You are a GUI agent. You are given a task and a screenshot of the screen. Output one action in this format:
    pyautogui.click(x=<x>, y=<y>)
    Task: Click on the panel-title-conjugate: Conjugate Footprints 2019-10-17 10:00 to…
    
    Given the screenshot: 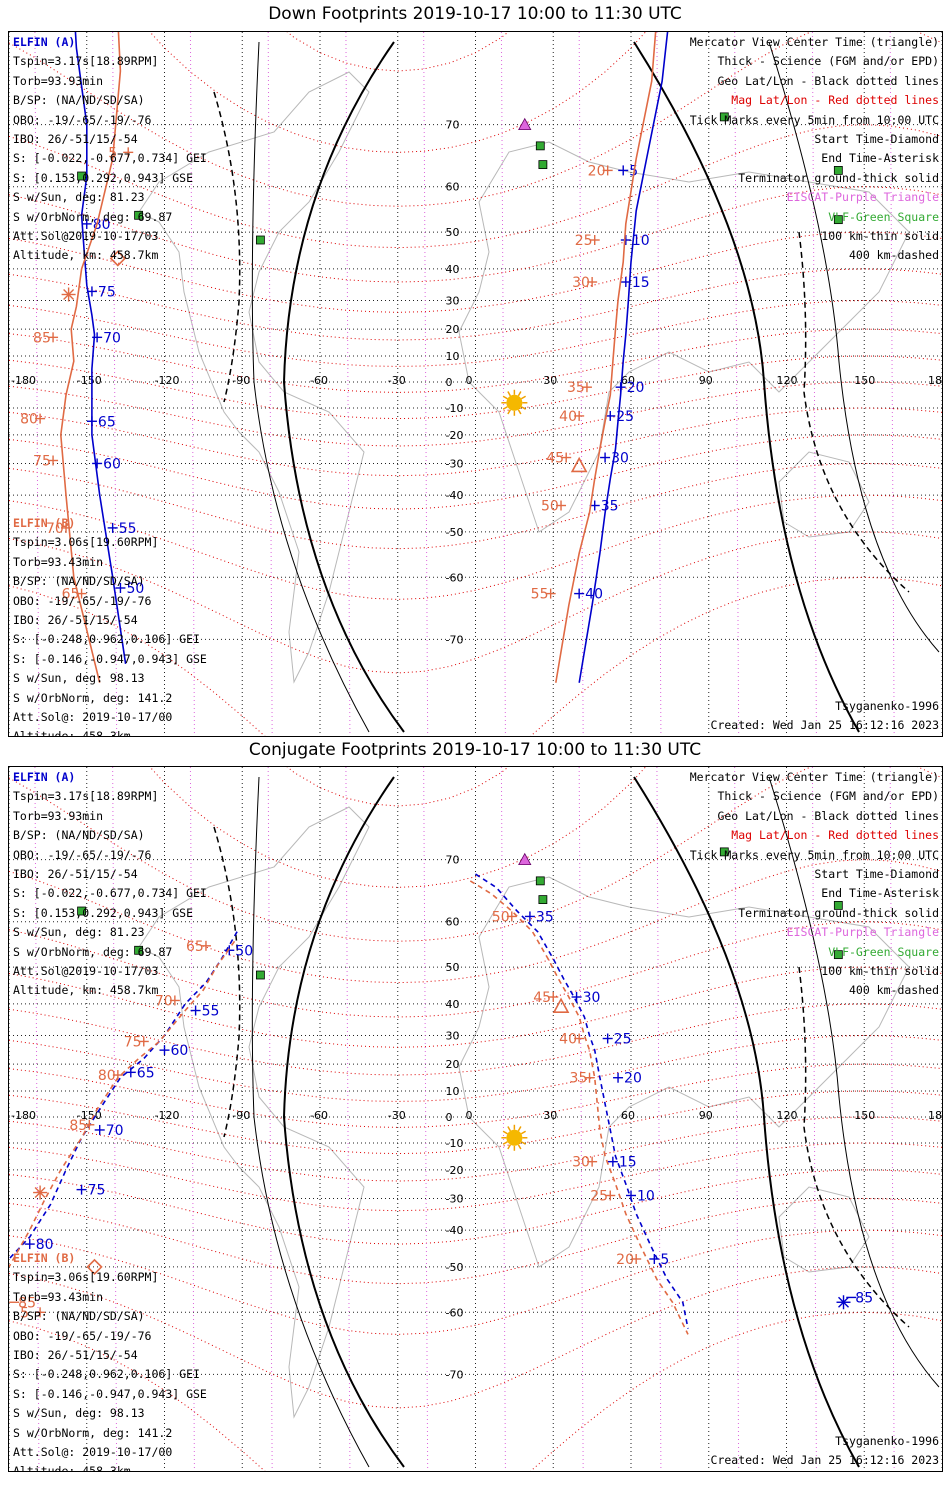 What is the action you would take?
    pyautogui.click(x=475, y=750)
    